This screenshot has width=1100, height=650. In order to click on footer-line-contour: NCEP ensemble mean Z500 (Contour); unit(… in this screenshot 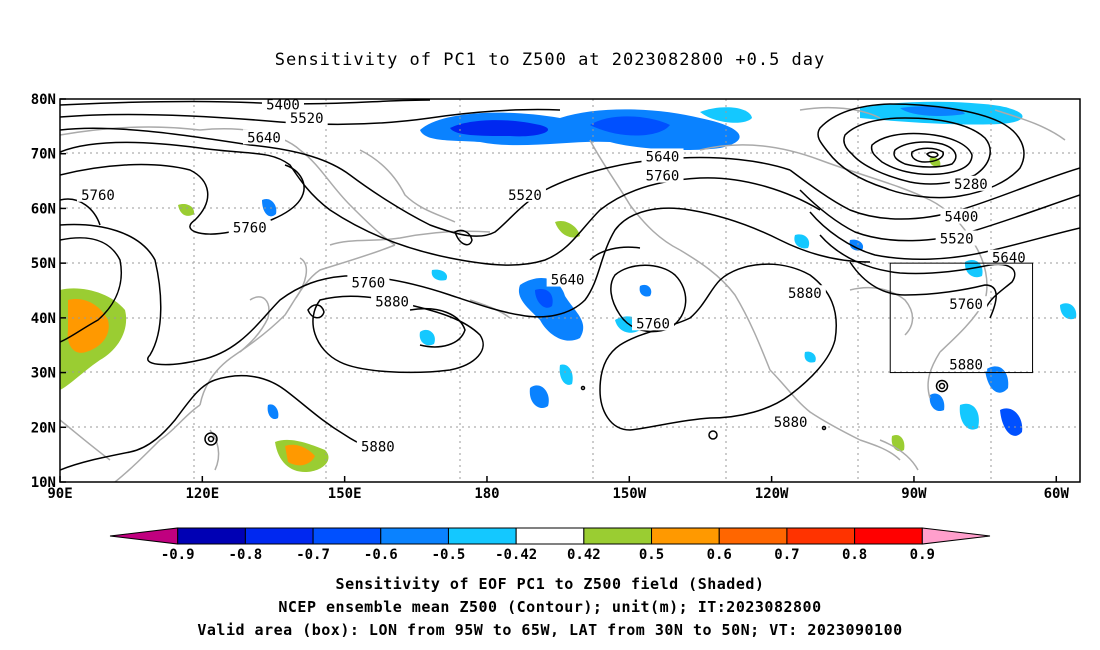, I will do `click(550, 607)`.